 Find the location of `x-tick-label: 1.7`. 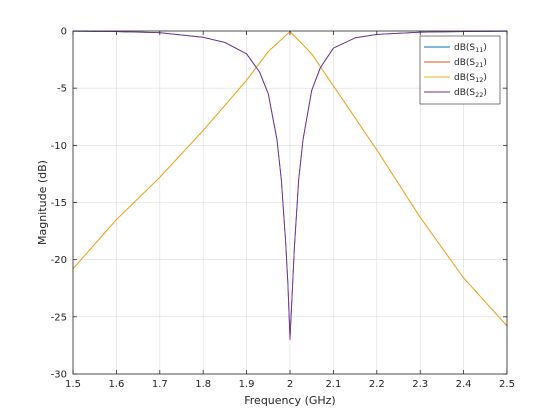

x-tick-label: 1.7 is located at coordinates (160, 384).